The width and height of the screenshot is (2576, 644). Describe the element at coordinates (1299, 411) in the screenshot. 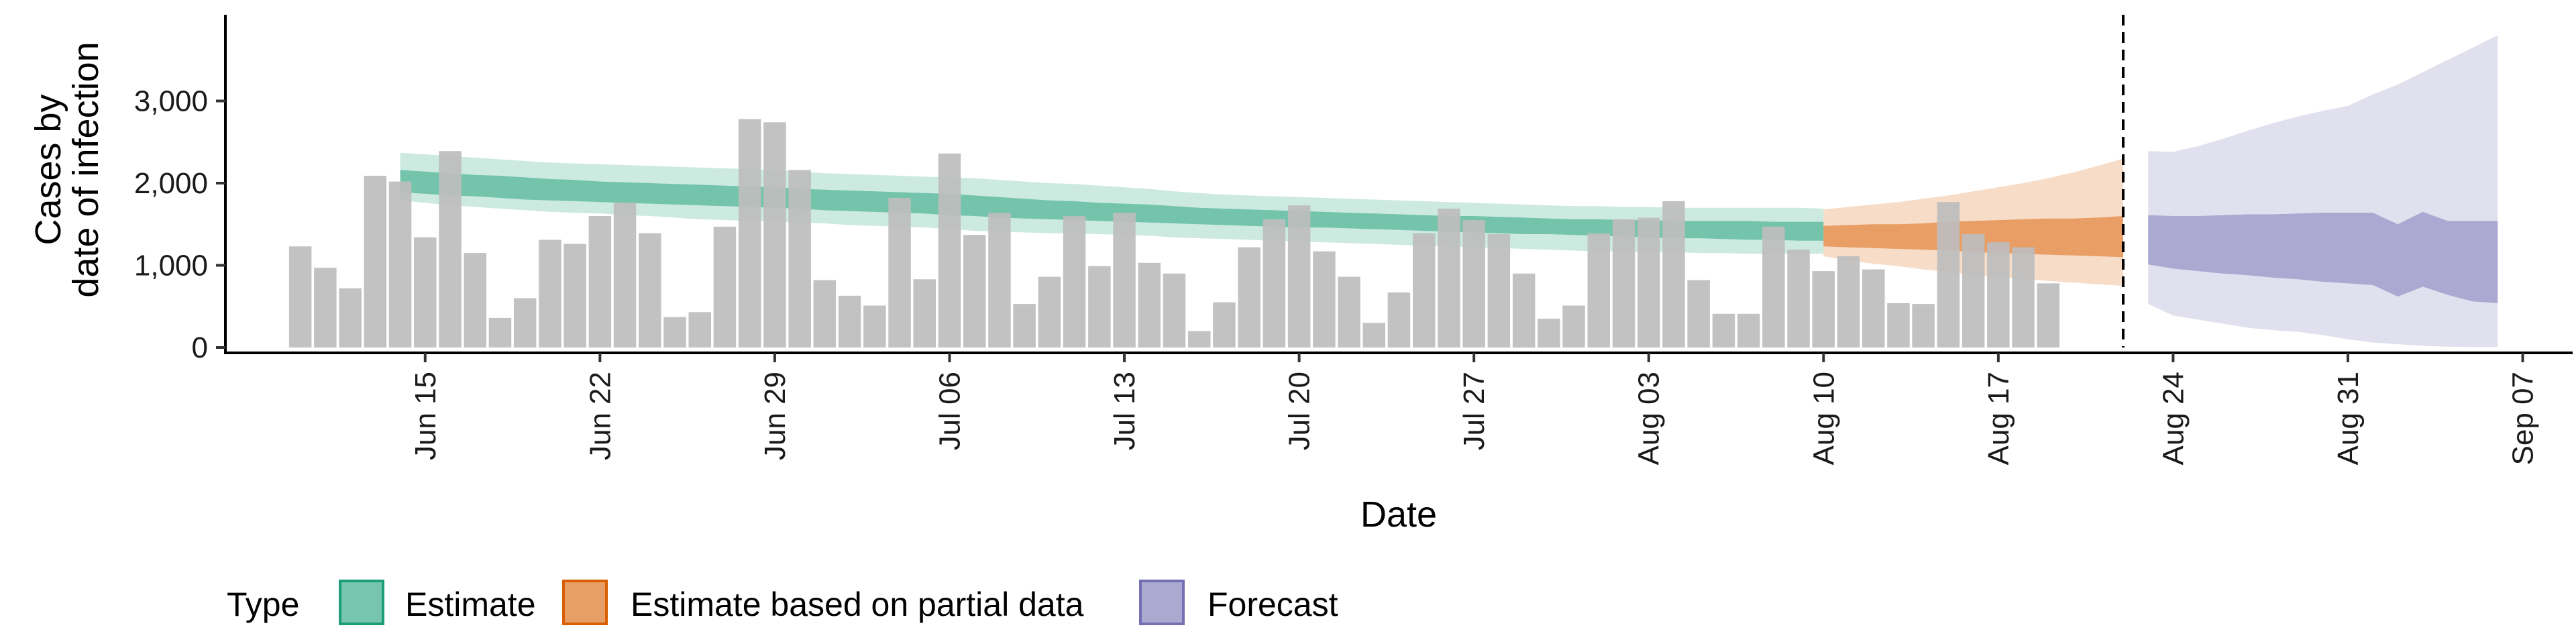

I see `x-tick-label: Jul 20` at that location.